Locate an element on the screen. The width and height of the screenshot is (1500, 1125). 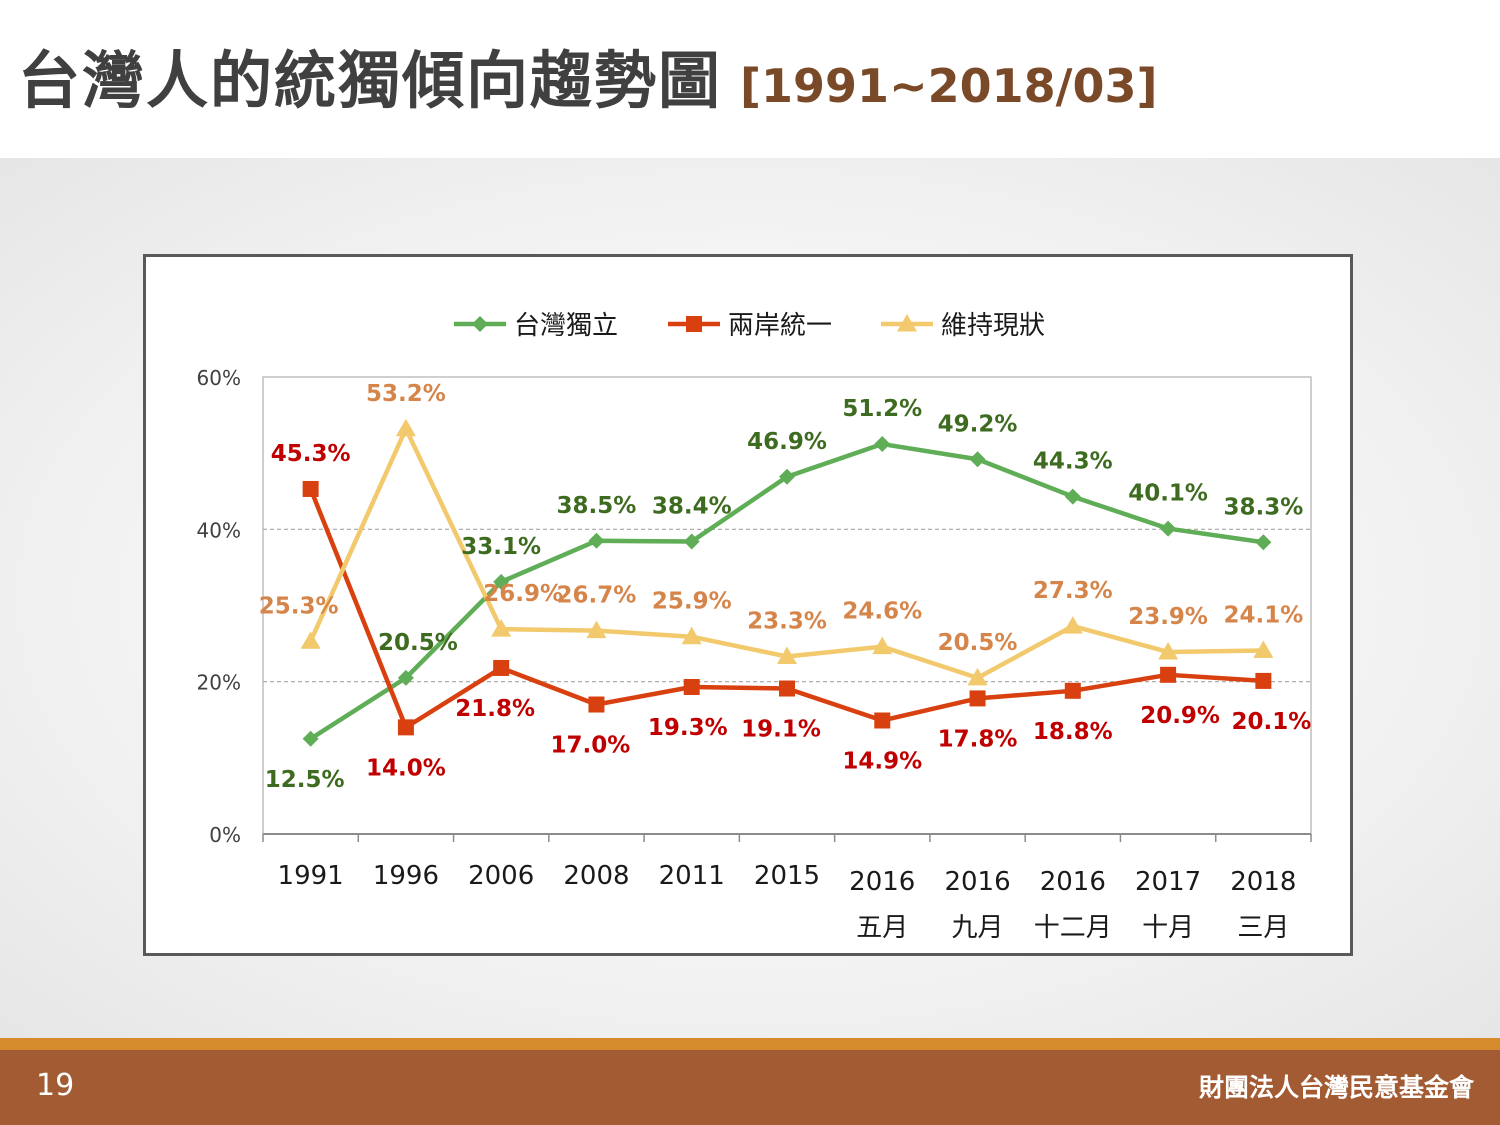
data-label: 24.6% is located at coordinates (882, 612).